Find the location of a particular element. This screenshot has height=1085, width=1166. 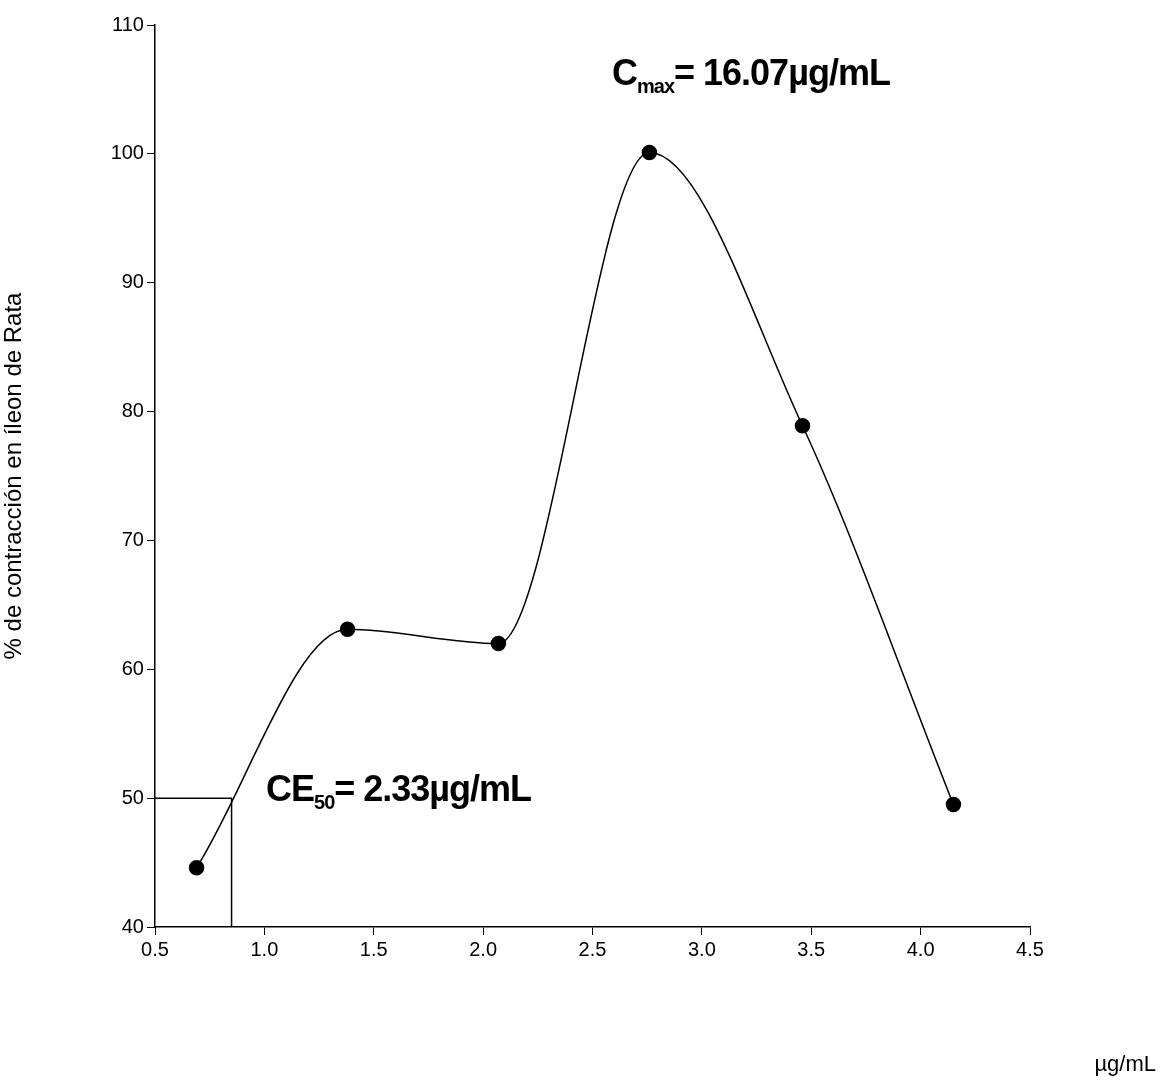

y-tick-label: 80 is located at coordinates (132, 410).